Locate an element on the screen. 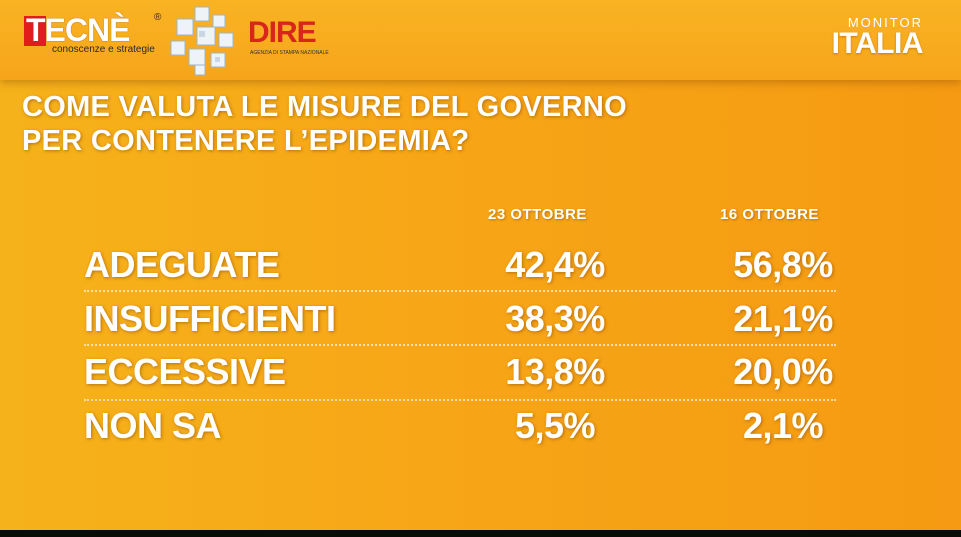  value-non-sa-16-ottobre: 2,1% is located at coordinates (783, 425).